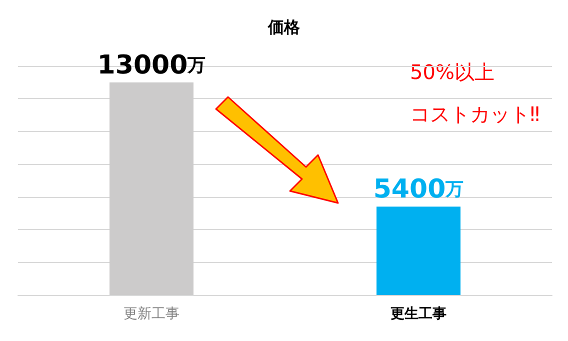  What do you see at coordinates (284, 27) in the screenshot?
I see `chart-title: 価格` at bounding box center [284, 27].